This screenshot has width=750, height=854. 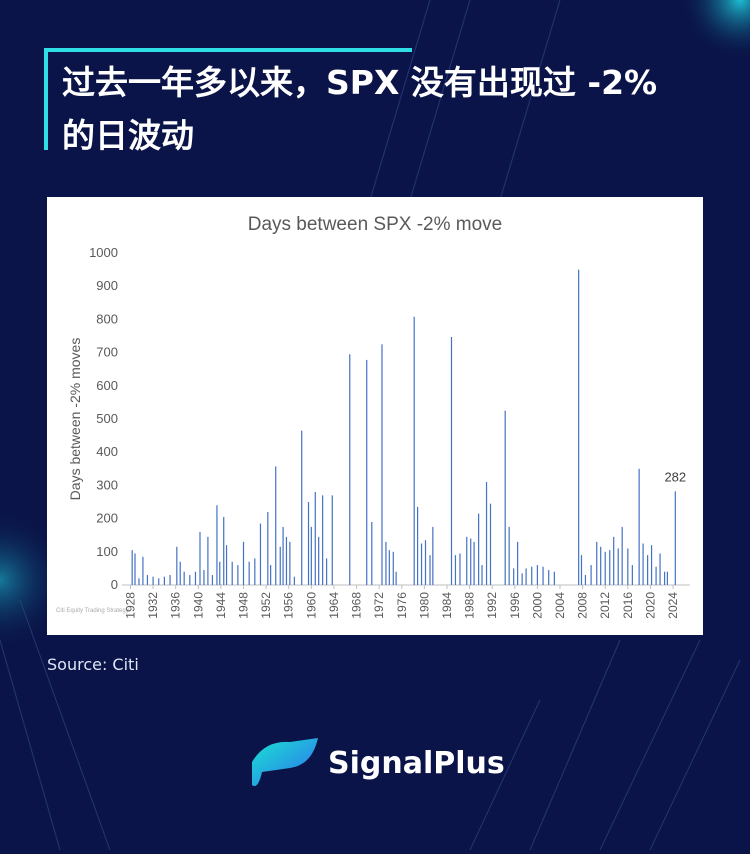 I want to click on y-tick-label: 600, so click(x=107, y=385).